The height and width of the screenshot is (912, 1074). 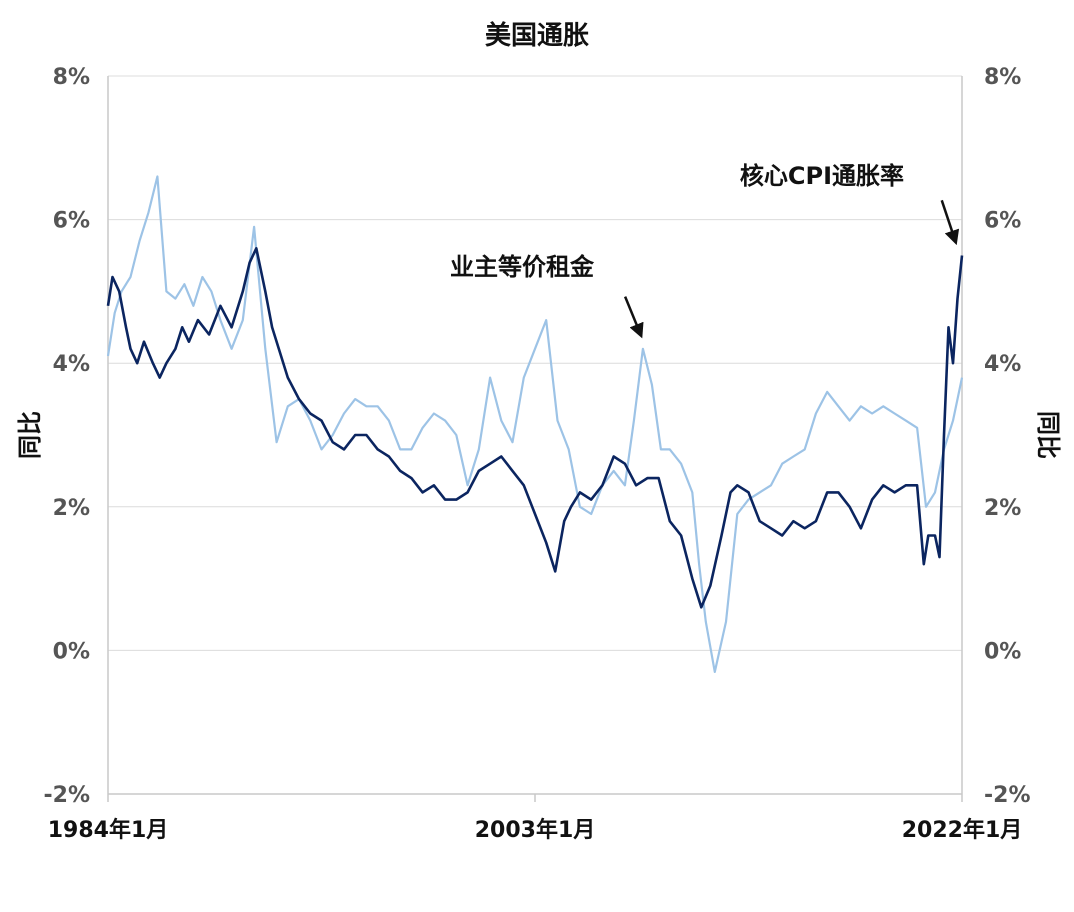 What do you see at coordinates (67, 436) in the screenshot?
I see `left-y-tick-labels: 8% 6% 4% 2% 0% -2%` at bounding box center [67, 436].